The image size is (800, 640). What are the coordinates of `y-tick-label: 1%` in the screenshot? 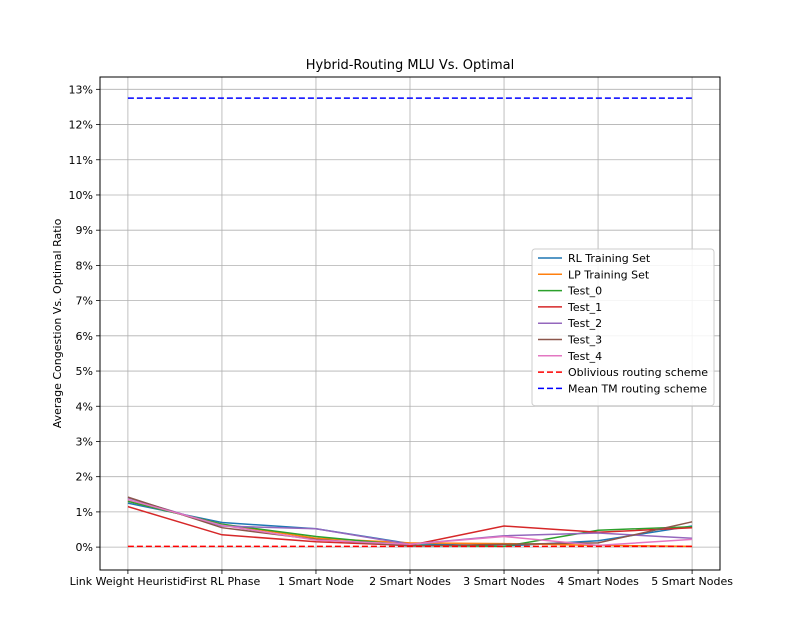 It's located at (84, 512).